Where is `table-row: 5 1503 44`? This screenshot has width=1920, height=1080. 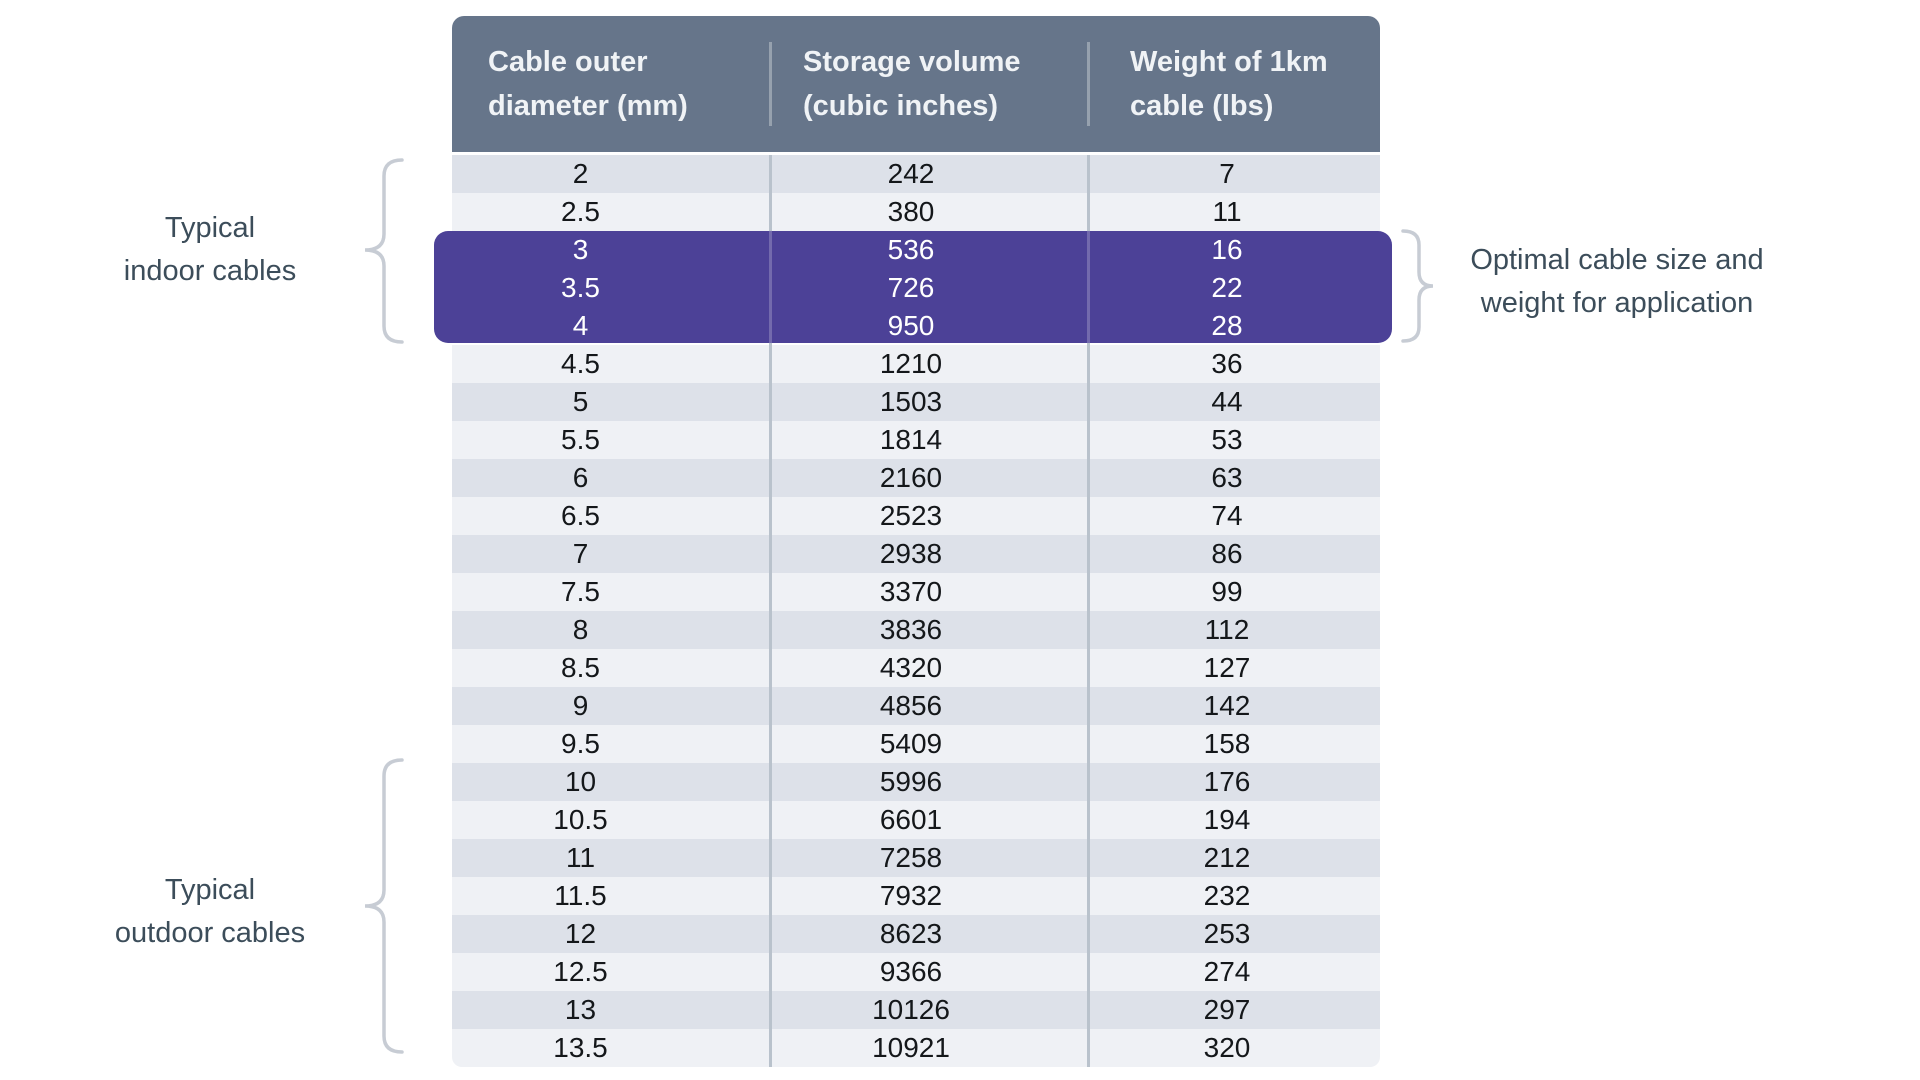 table-row: 5 1503 44 is located at coordinates (916, 402).